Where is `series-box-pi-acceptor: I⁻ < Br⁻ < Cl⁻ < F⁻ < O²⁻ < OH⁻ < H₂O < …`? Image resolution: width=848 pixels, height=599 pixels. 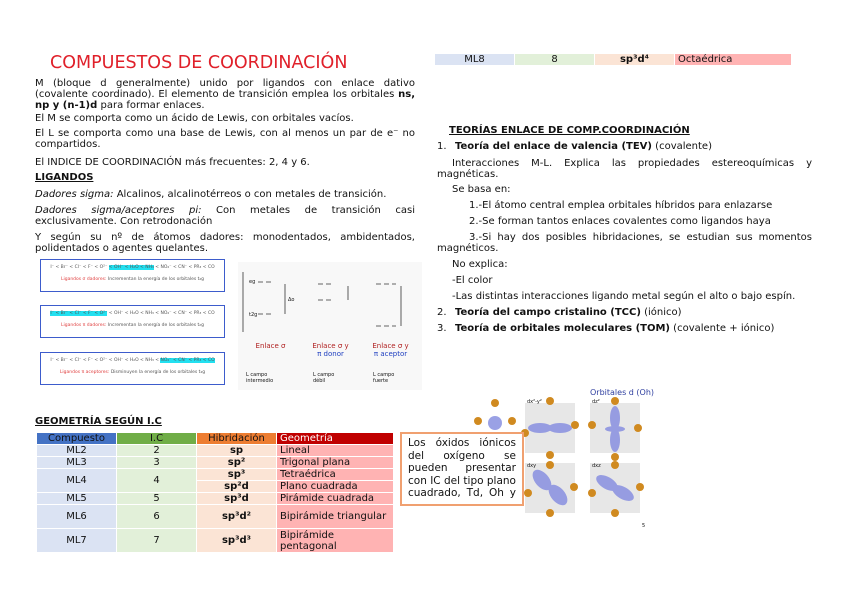 series-box-pi-acceptor: I⁻ < Br⁻ < Cl⁻ < F⁻ < O²⁻ < OH⁻ < H₂O < … is located at coordinates (132, 368).